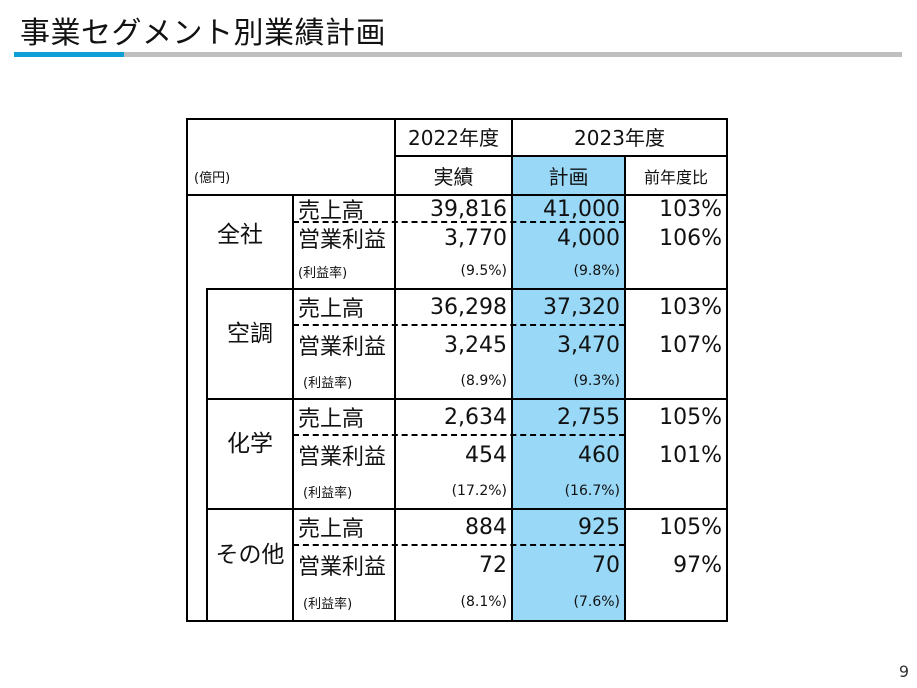  What do you see at coordinates (675, 177) in the screenshot?
I see `header-yoy: 前年度比` at bounding box center [675, 177].